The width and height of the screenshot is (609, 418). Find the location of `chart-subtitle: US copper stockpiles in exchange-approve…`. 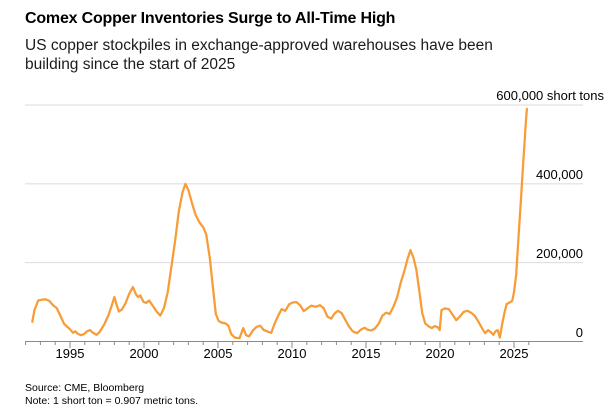

chart-subtitle: US copper stockpiles in exchange-approve… is located at coordinates (259, 55).